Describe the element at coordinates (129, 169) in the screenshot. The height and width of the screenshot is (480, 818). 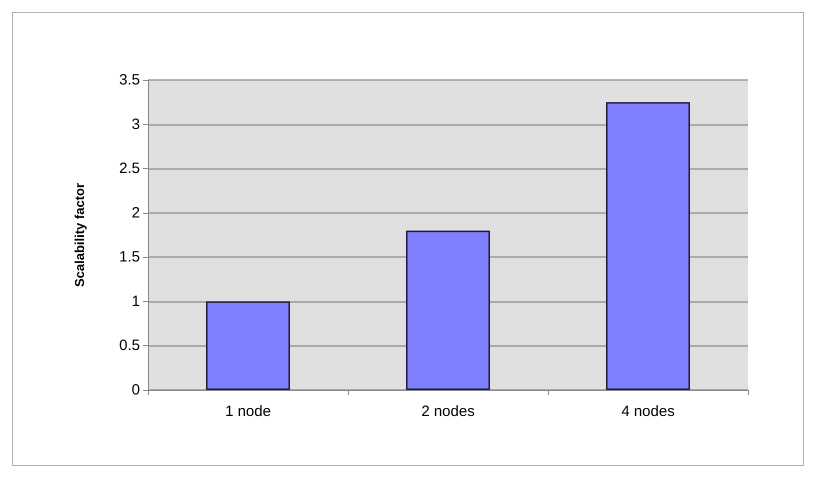
I see `y-tick-label: 2.5` at that location.